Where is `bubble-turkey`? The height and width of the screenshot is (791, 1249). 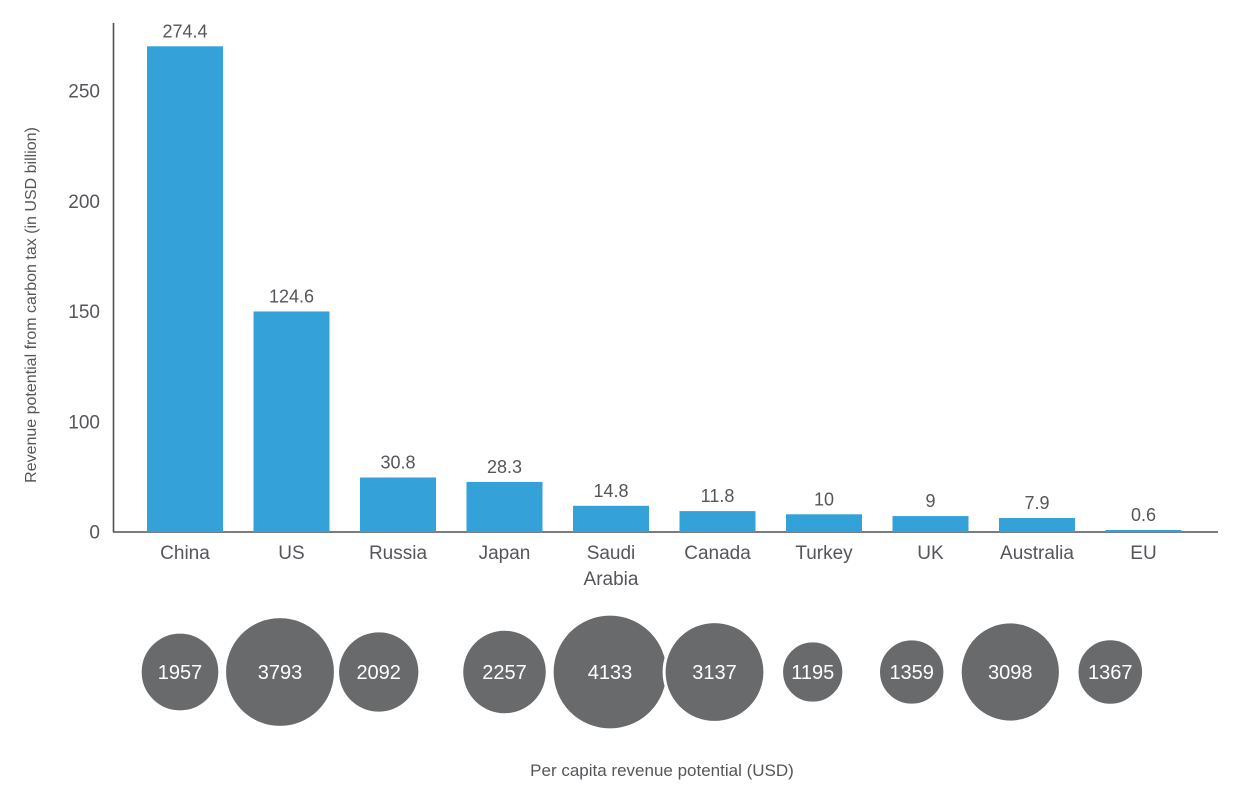
bubble-turkey is located at coordinates (813, 672).